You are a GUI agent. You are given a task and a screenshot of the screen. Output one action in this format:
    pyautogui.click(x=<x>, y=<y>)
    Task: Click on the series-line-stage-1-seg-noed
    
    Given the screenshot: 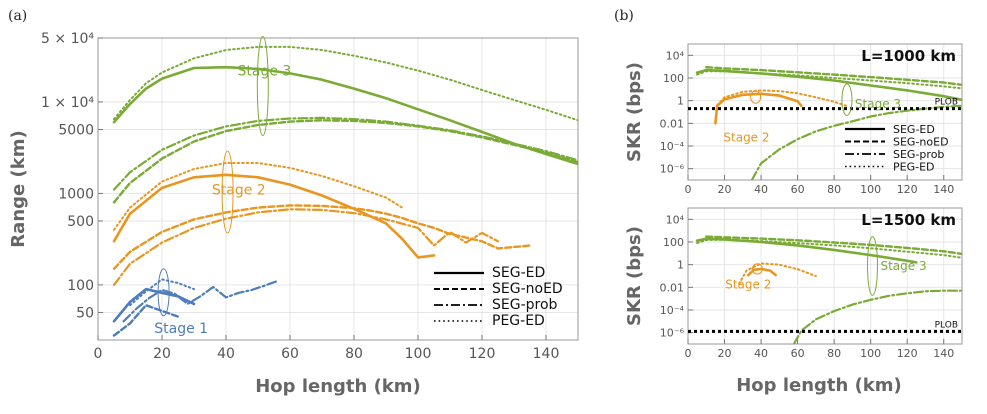 What is the action you would take?
    pyautogui.click(x=146, y=320)
    